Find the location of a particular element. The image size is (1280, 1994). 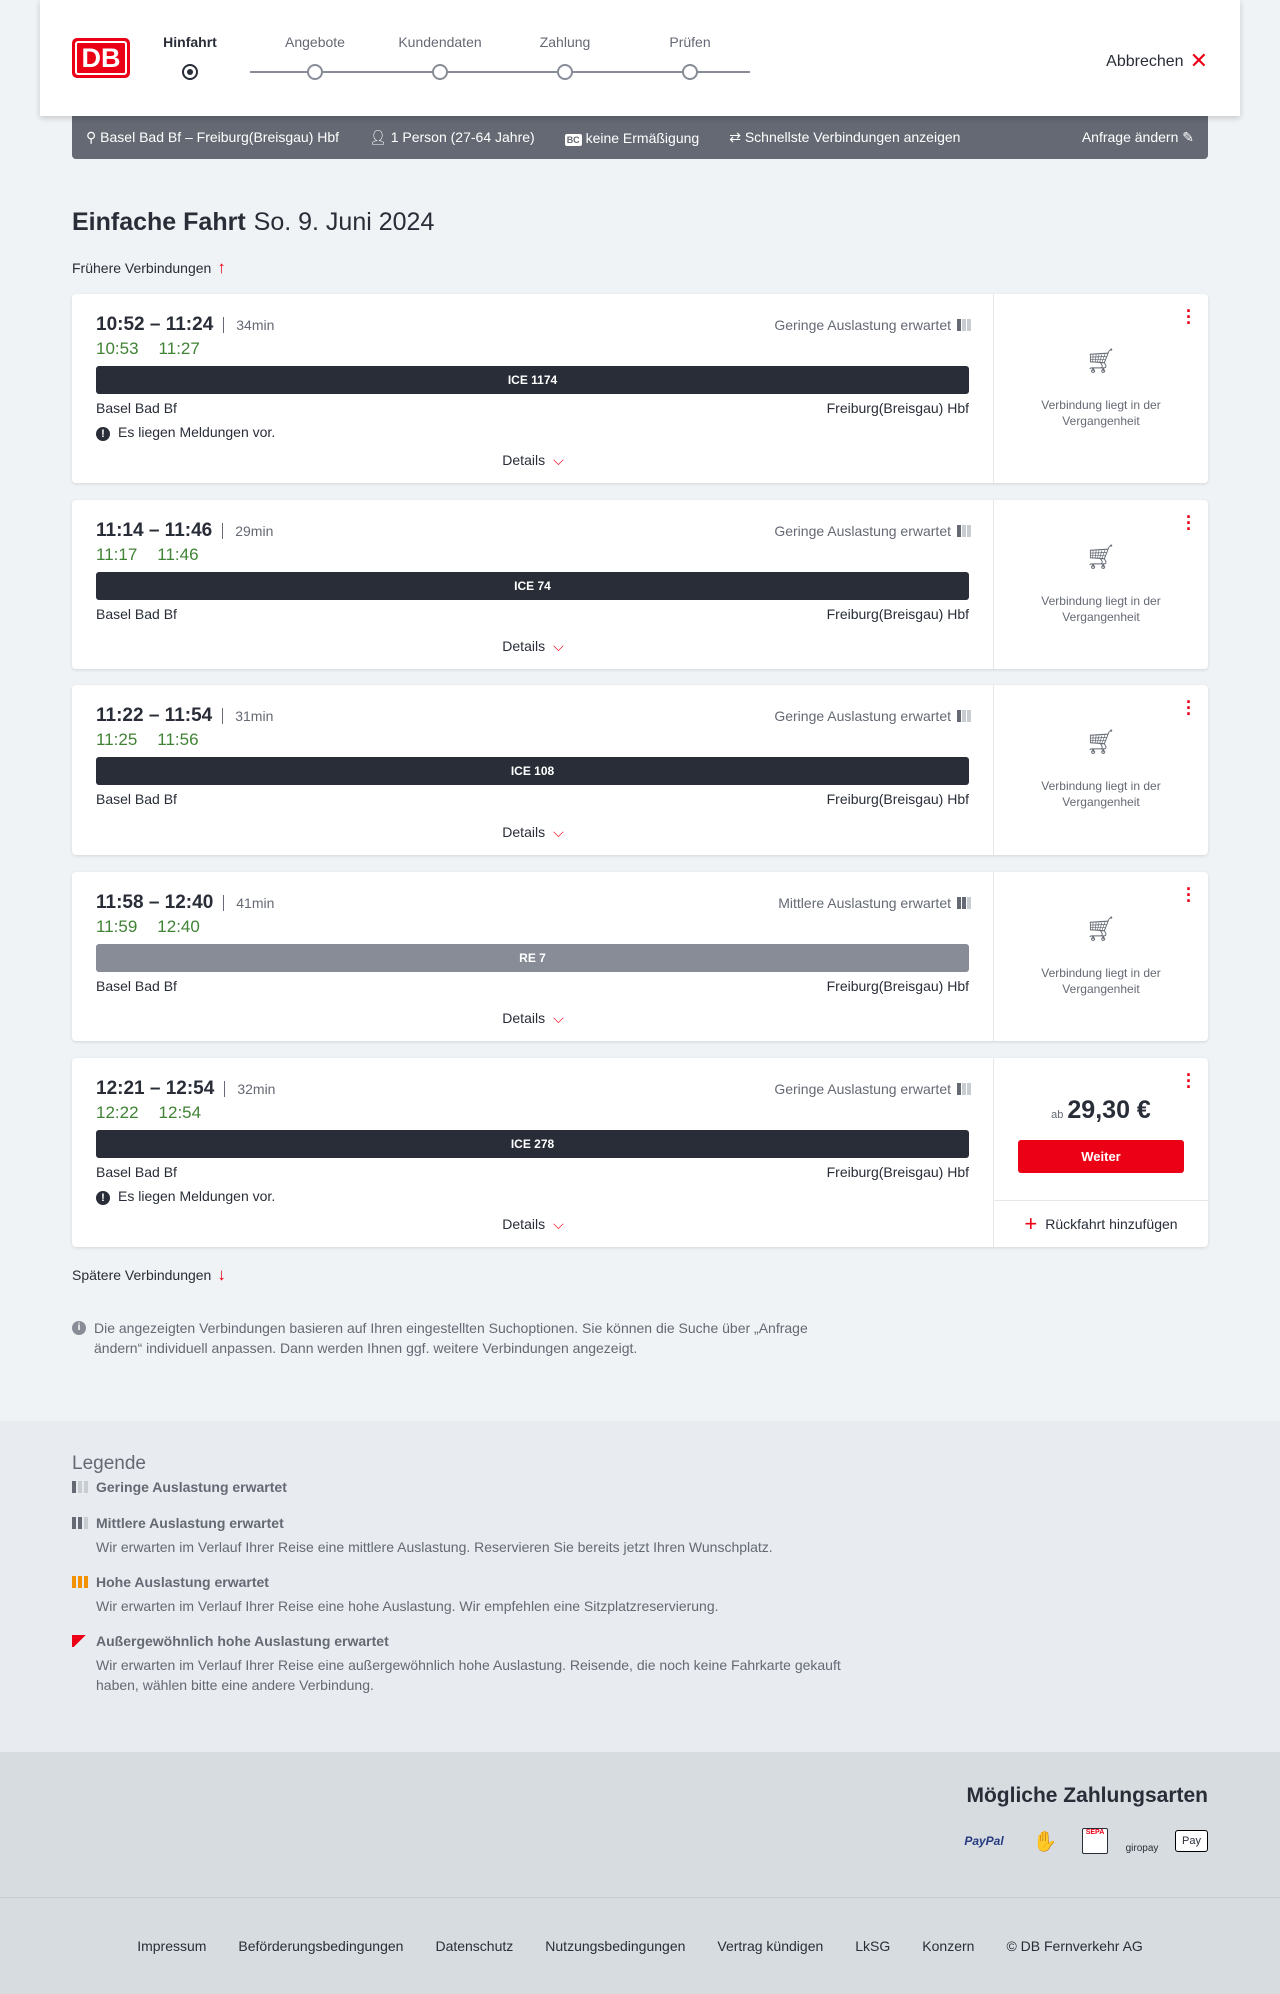

discount-summary: BC keine Ermäßigung is located at coordinates (632, 137).